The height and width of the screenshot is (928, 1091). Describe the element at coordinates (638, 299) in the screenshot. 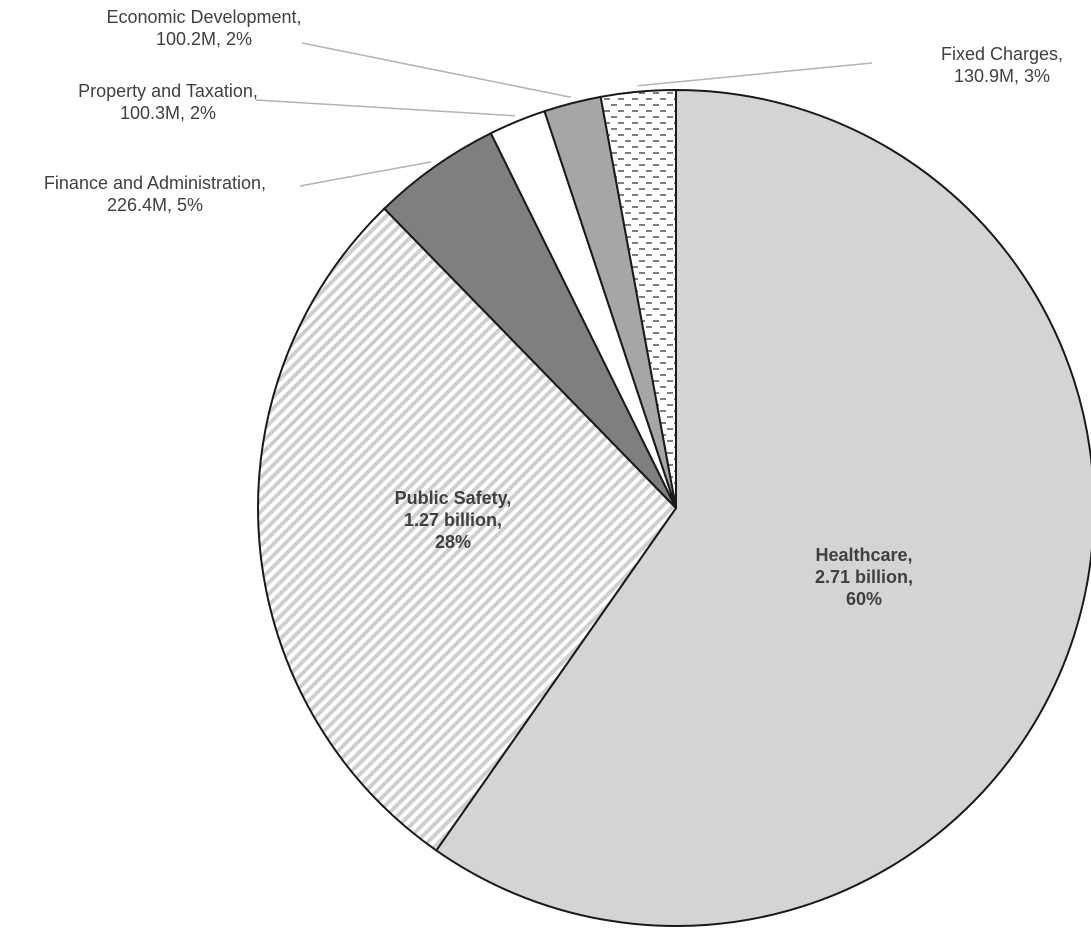

I see `slice-fixed-charges` at that location.